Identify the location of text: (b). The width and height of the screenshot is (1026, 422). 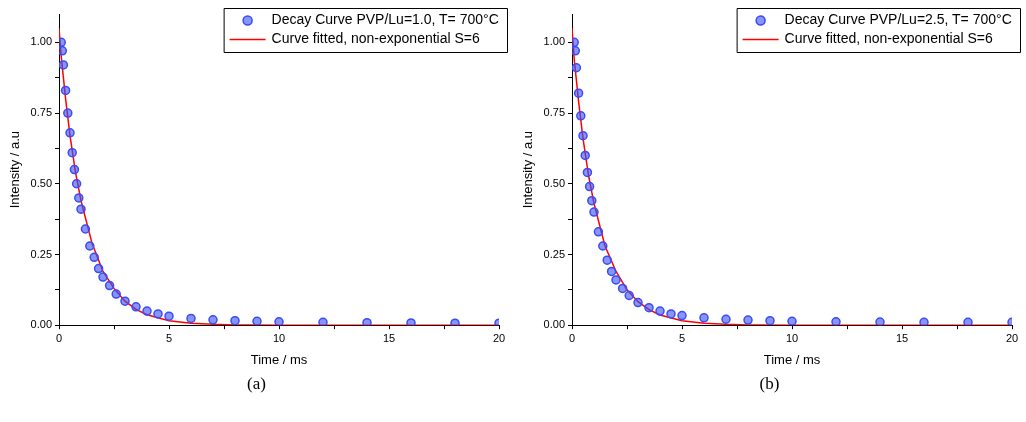
(769, 384).